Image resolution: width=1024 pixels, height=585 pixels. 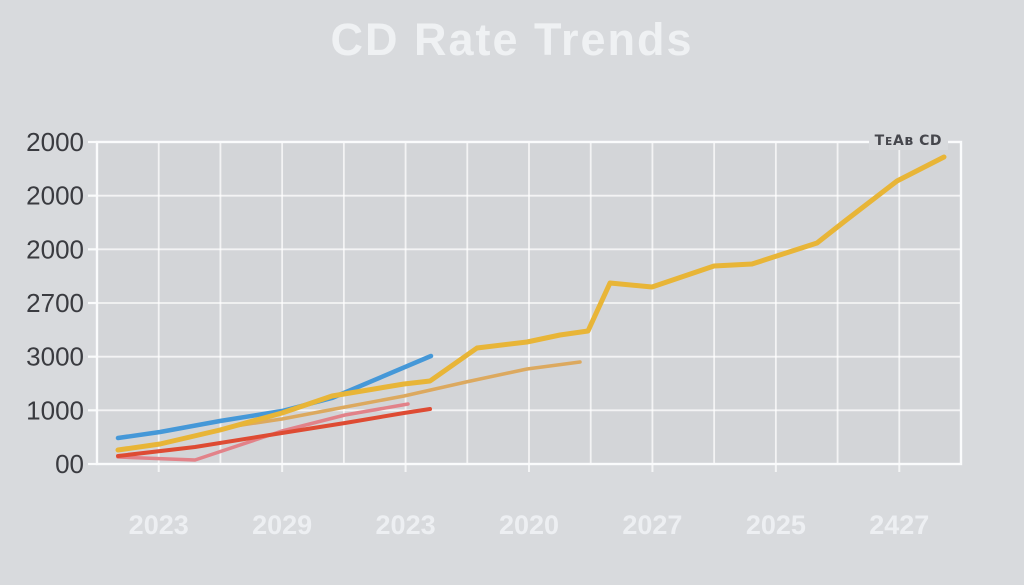 I want to click on x-tick-label: 2427, so click(x=899, y=525).